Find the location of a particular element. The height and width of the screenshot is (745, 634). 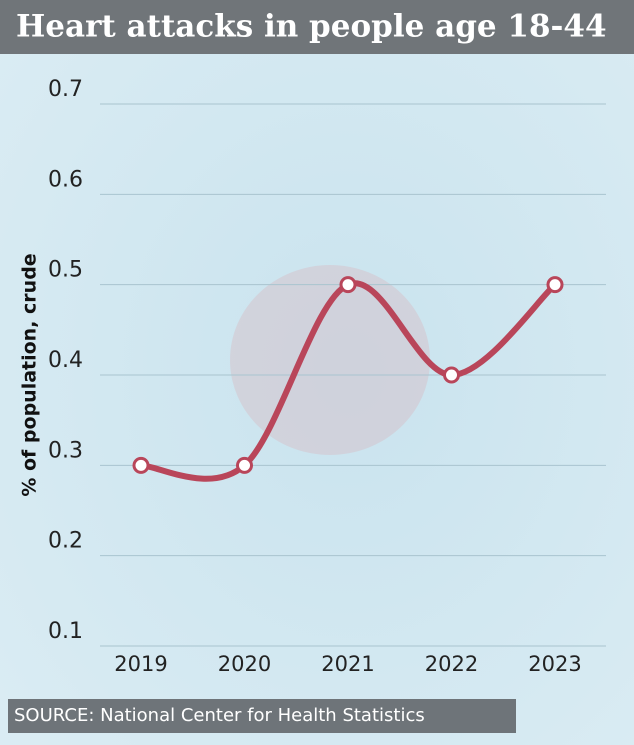

y-tick-label: 0.3 is located at coordinates (65, 450).